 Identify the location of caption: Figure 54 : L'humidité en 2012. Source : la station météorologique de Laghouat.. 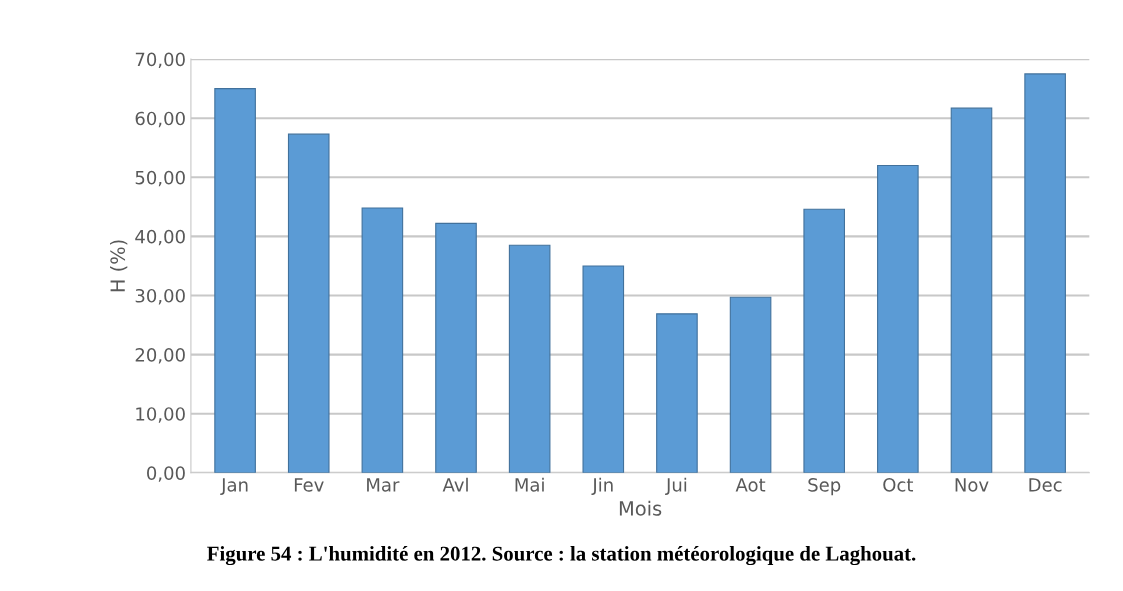
(561, 556).